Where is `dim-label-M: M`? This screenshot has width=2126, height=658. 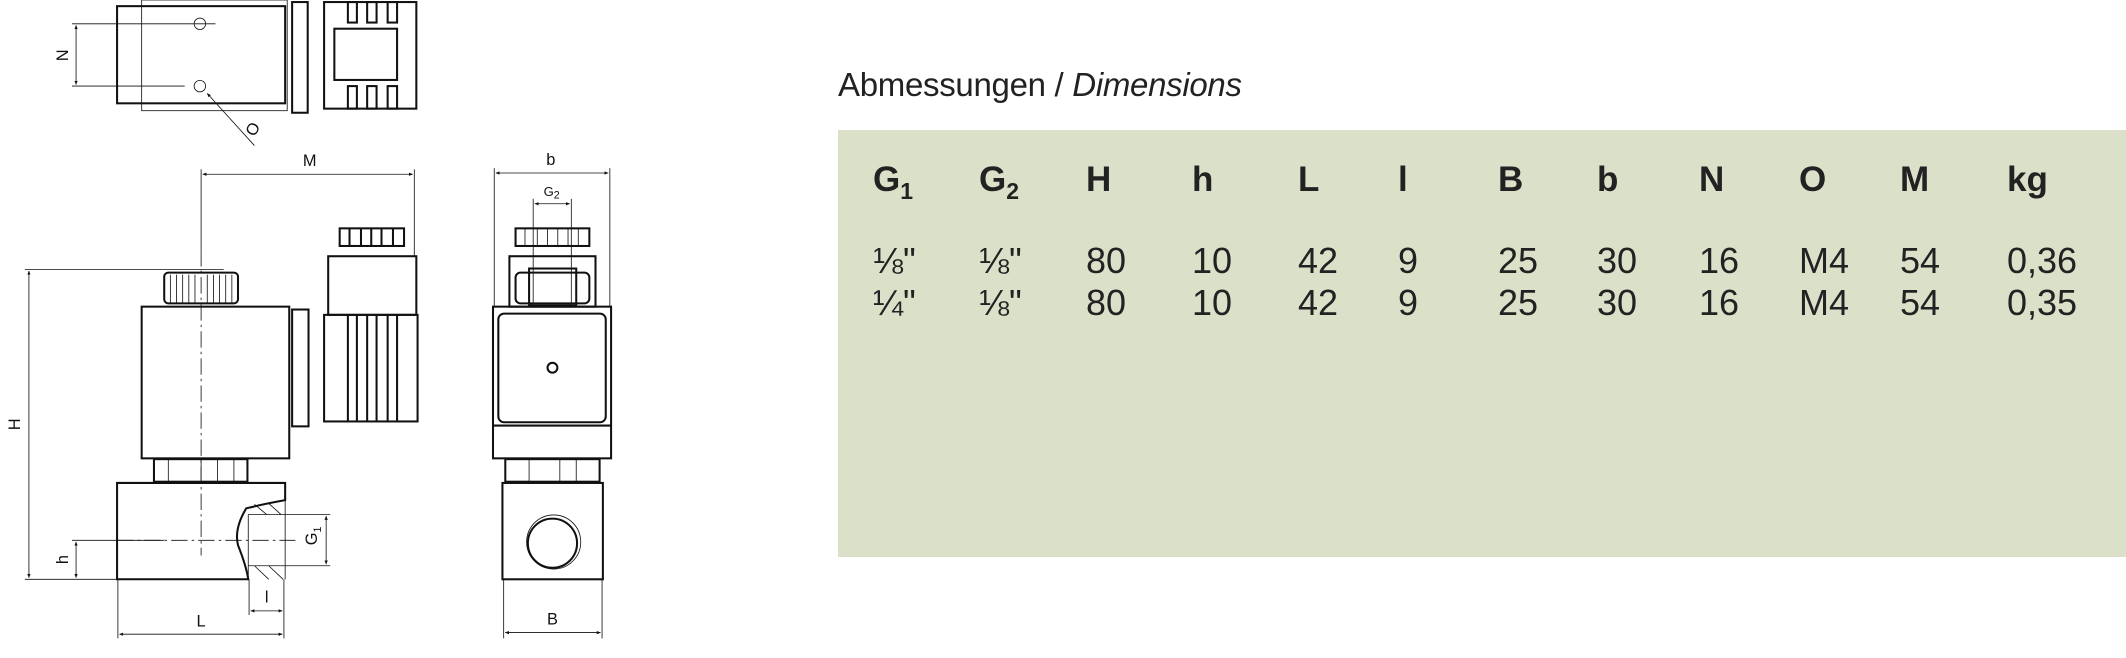
dim-label-M: M is located at coordinates (310, 161).